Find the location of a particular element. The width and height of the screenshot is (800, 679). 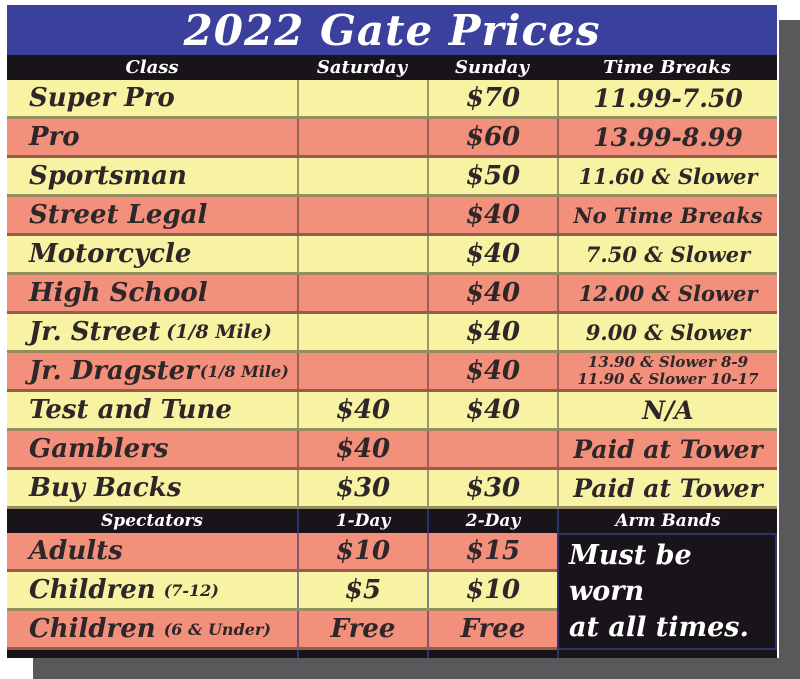

one-day-price-cell: $10 is located at coordinates (362, 551).